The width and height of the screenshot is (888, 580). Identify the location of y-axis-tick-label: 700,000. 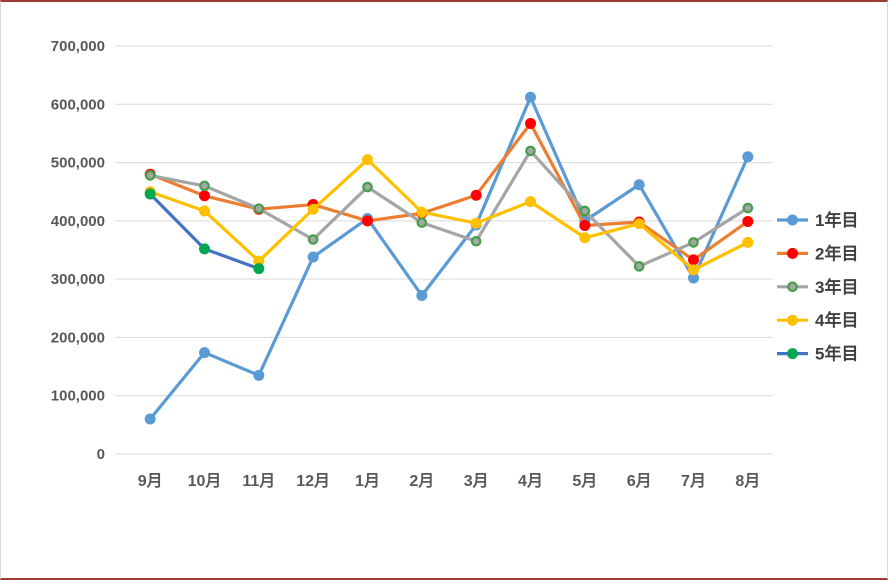
(78, 46).